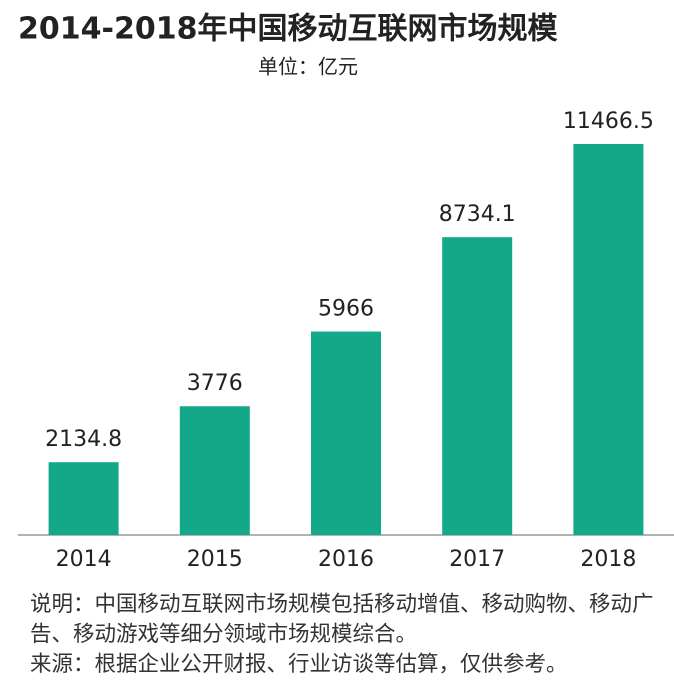 The image size is (674, 690). What do you see at coordinates (215, 559) in the screenshot?
I see `x-tick-label: 2015` at bounding box center [215, 559].